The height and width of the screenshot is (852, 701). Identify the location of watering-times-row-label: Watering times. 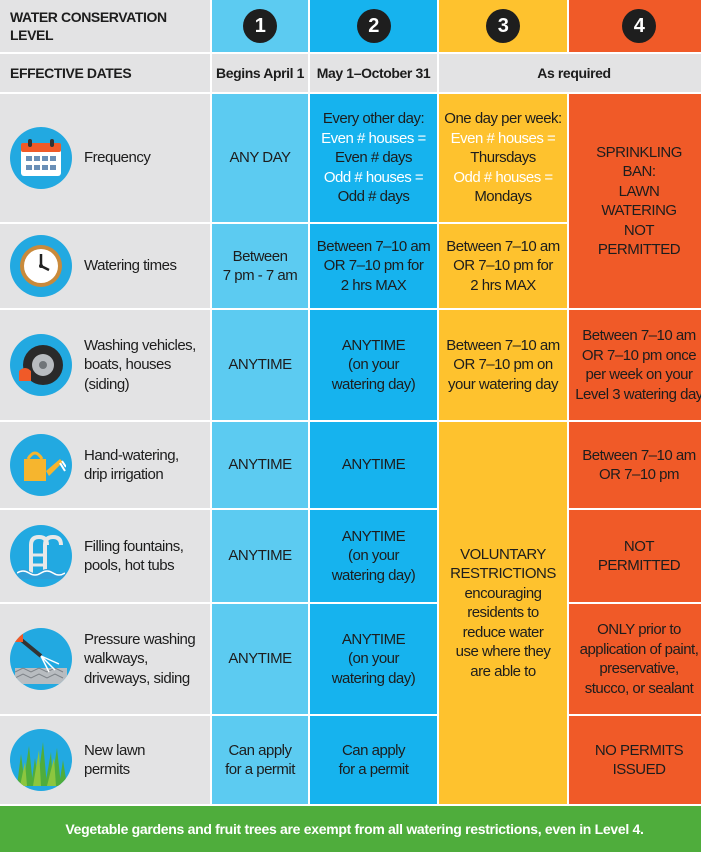
(105, 266).